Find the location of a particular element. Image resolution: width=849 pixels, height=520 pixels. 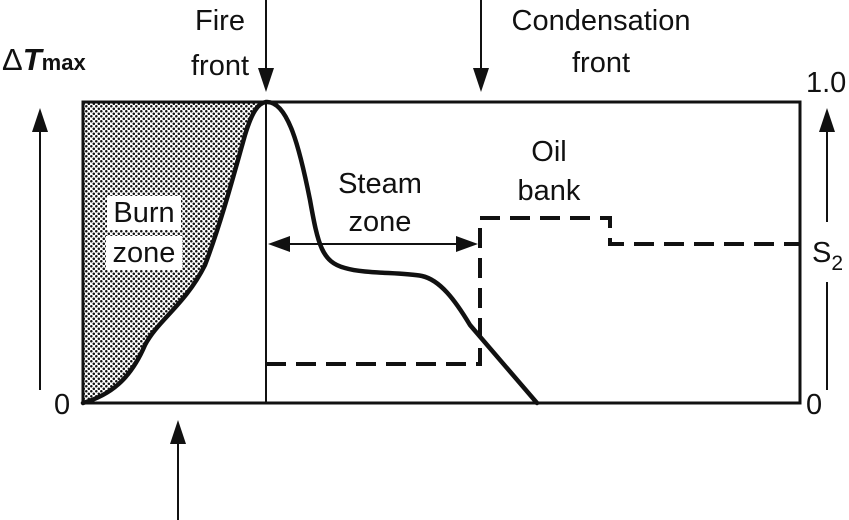

right-axis-zero-label: 0 is located at coordinates (814, 405).